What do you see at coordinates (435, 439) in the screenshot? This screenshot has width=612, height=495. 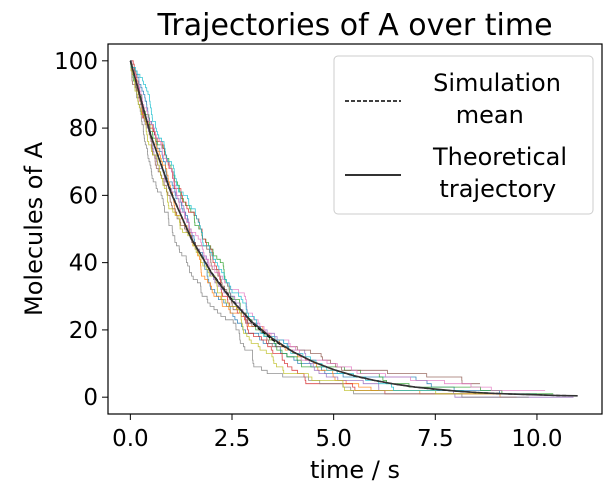 I see `x-tick-label: 7.5` at bounding box center [435, 439].